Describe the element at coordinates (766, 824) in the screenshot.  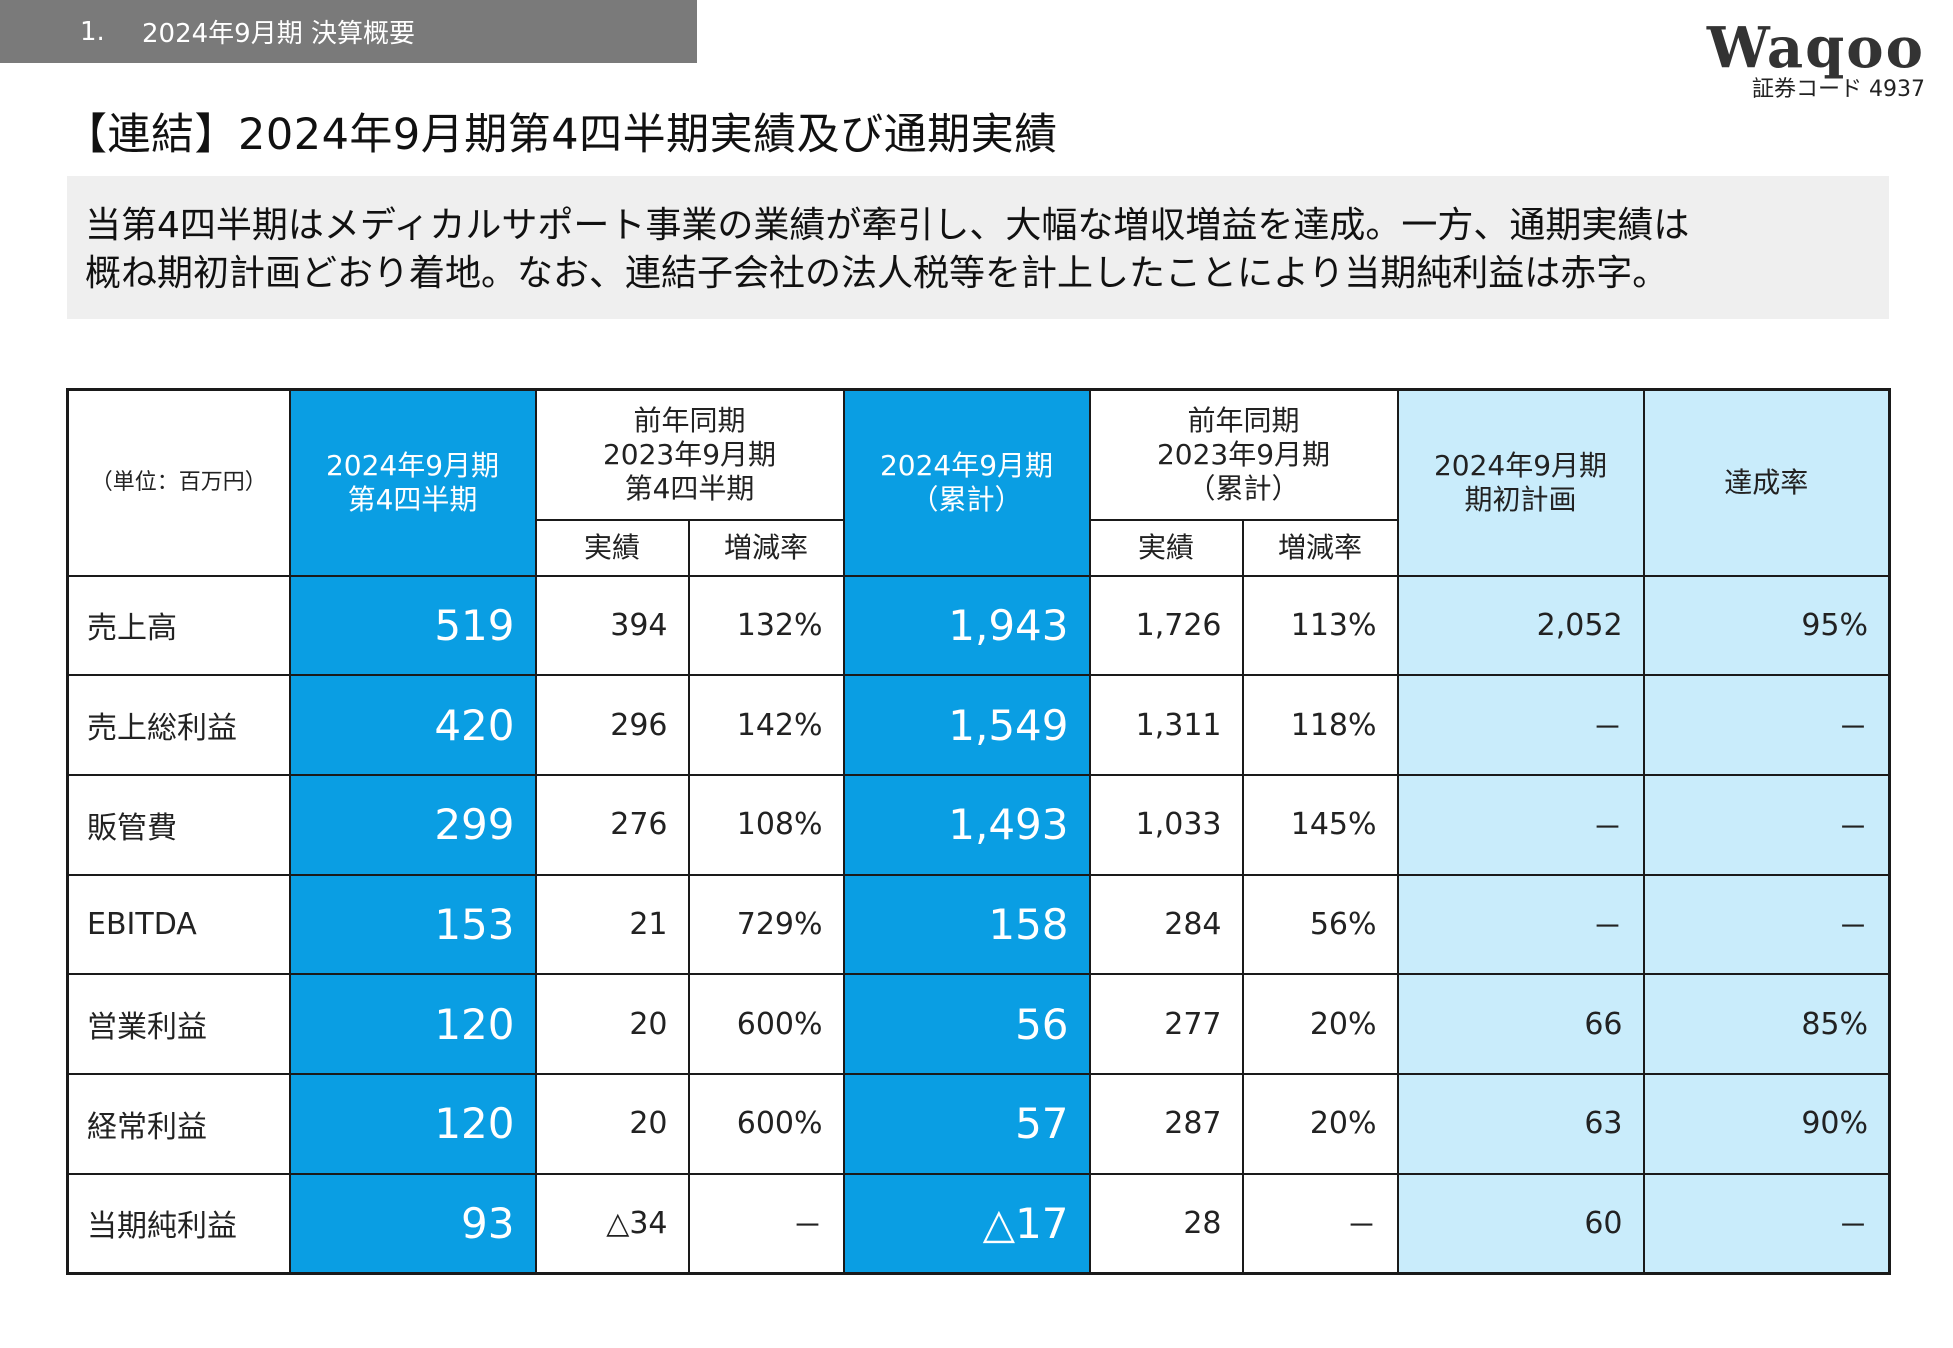
I see `q4-change-rate: 108%` at that location.